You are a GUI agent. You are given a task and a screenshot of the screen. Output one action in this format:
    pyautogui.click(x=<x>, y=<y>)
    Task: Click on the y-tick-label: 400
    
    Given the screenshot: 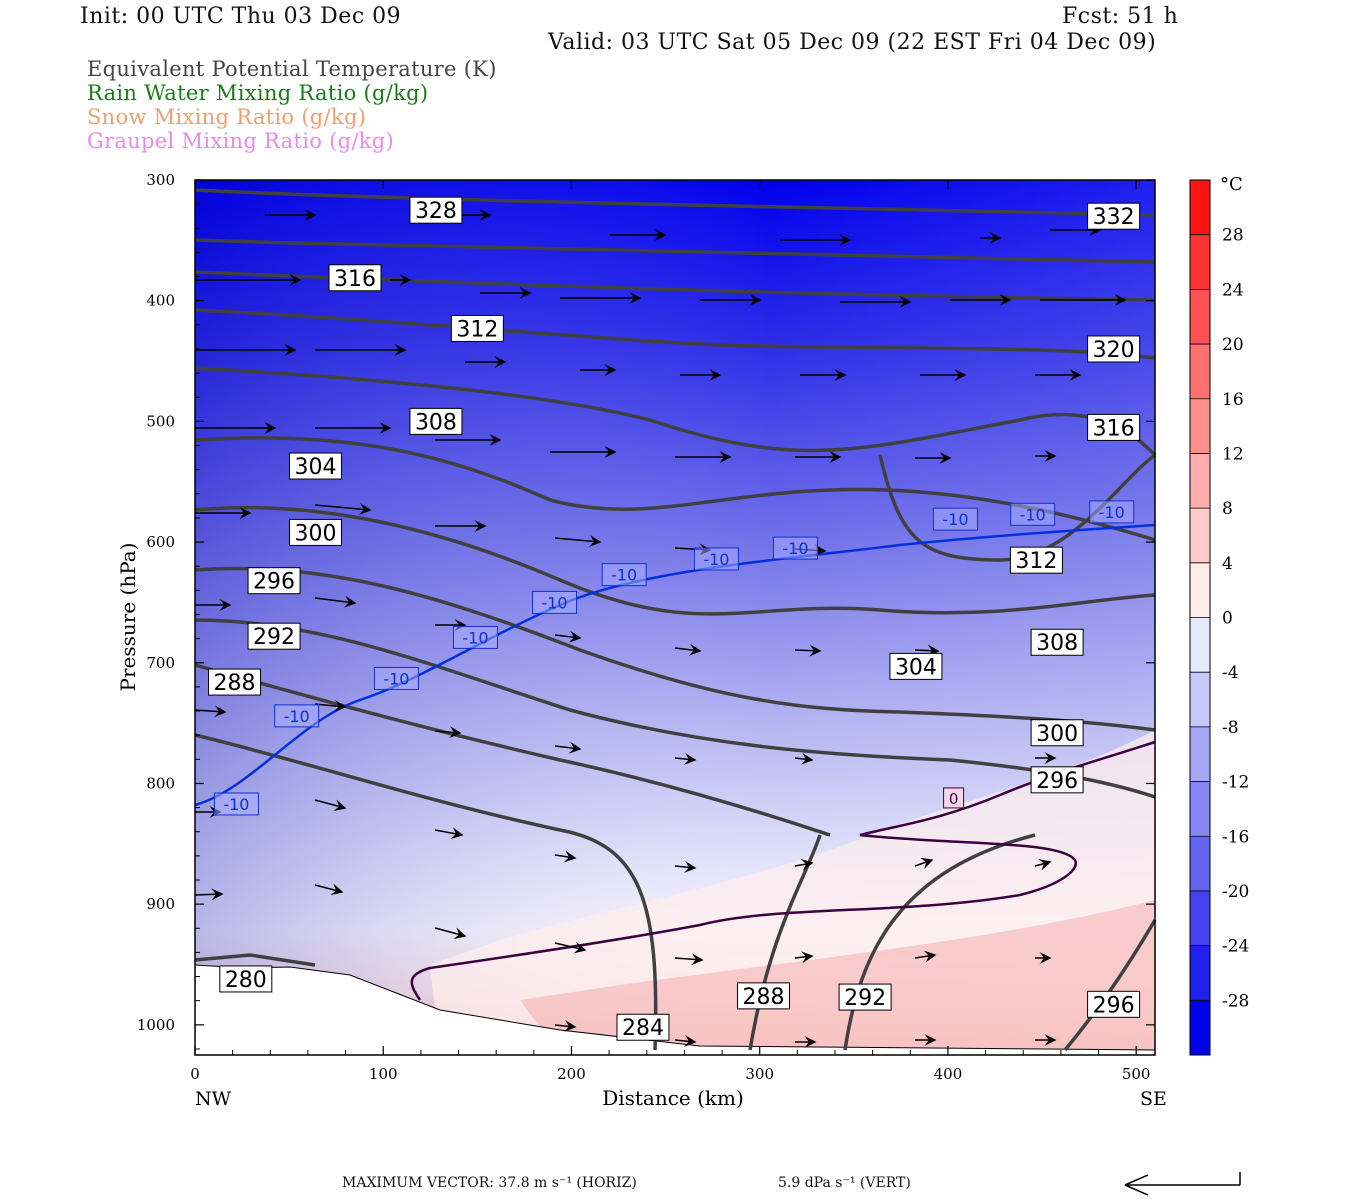 What is the action you would take?
    pyautogui.click(x=160, y=301)
    